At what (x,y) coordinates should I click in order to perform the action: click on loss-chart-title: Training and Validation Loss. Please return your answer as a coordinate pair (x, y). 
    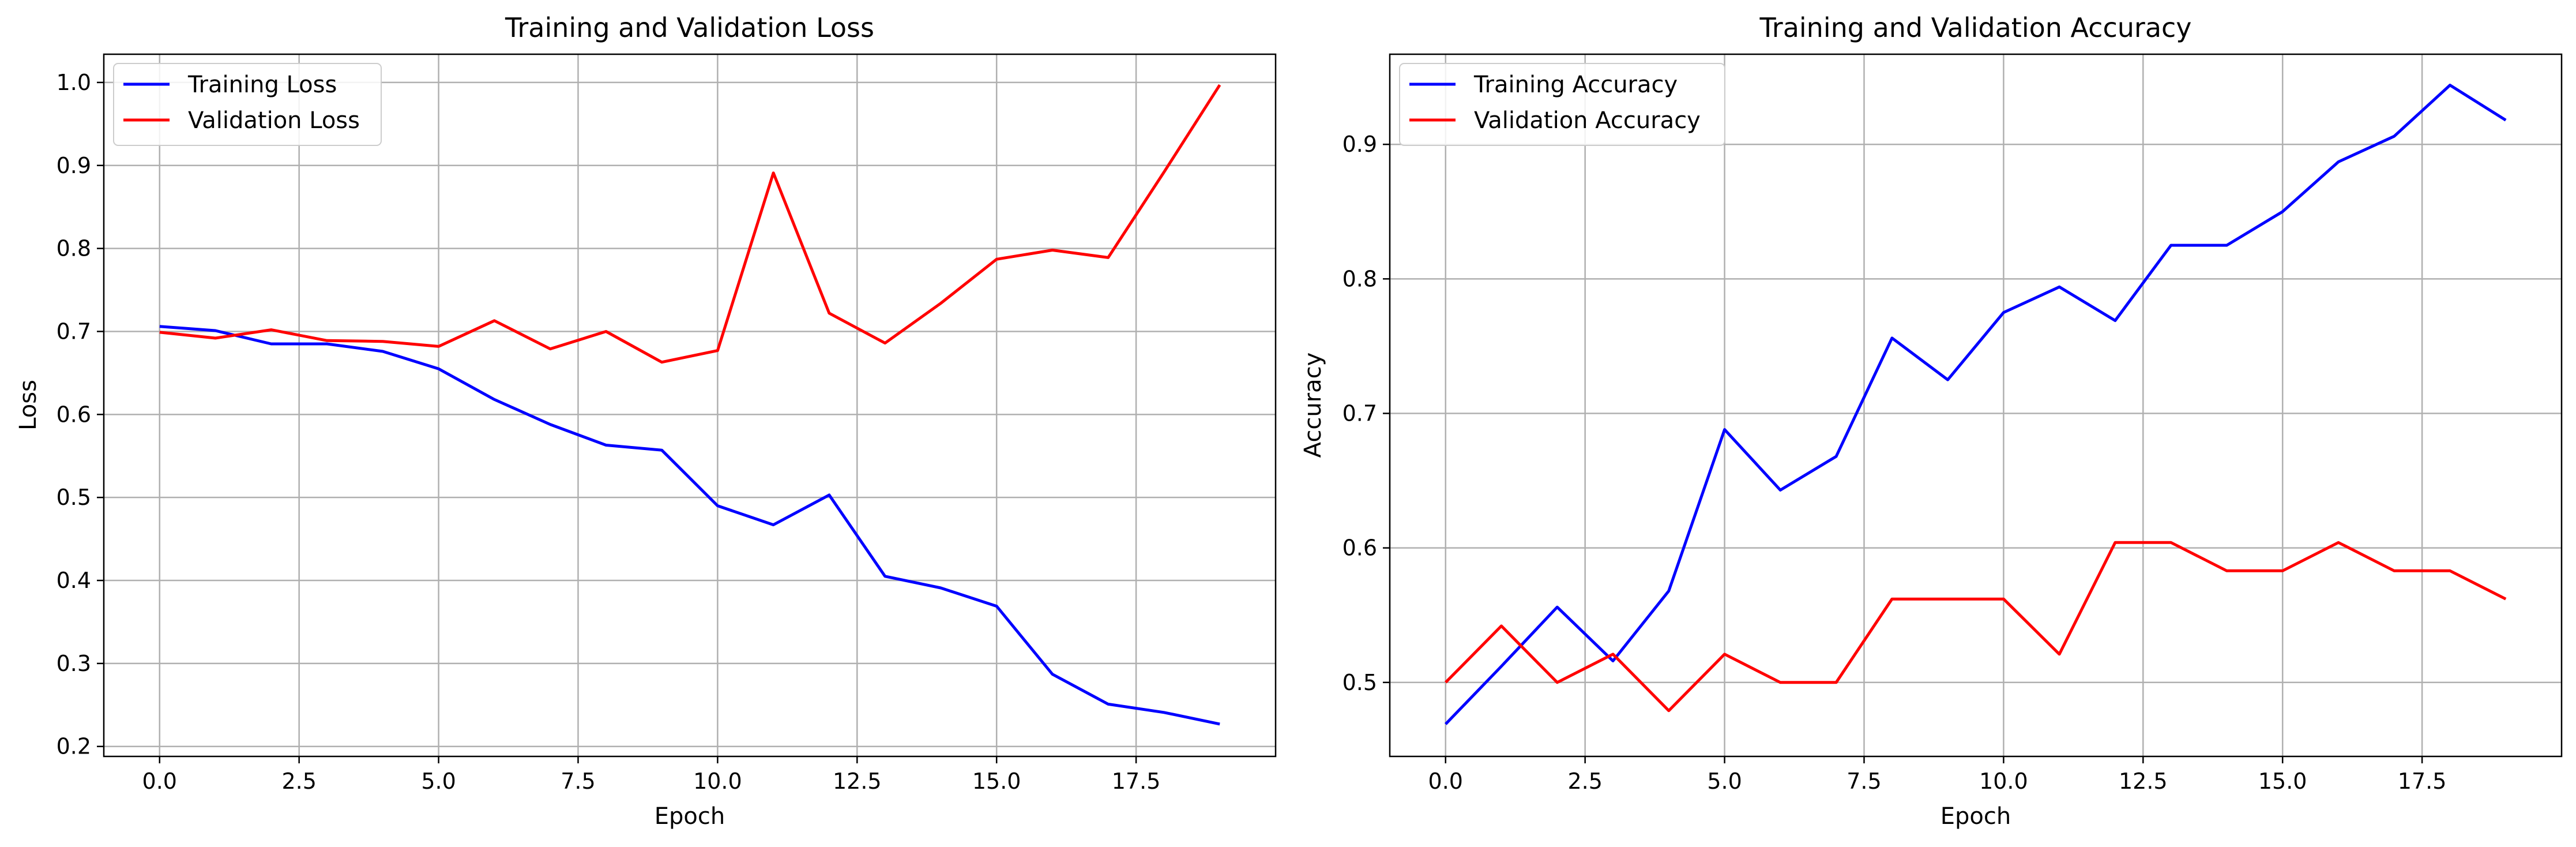
    Looking at the image, I should click on (689, 28).